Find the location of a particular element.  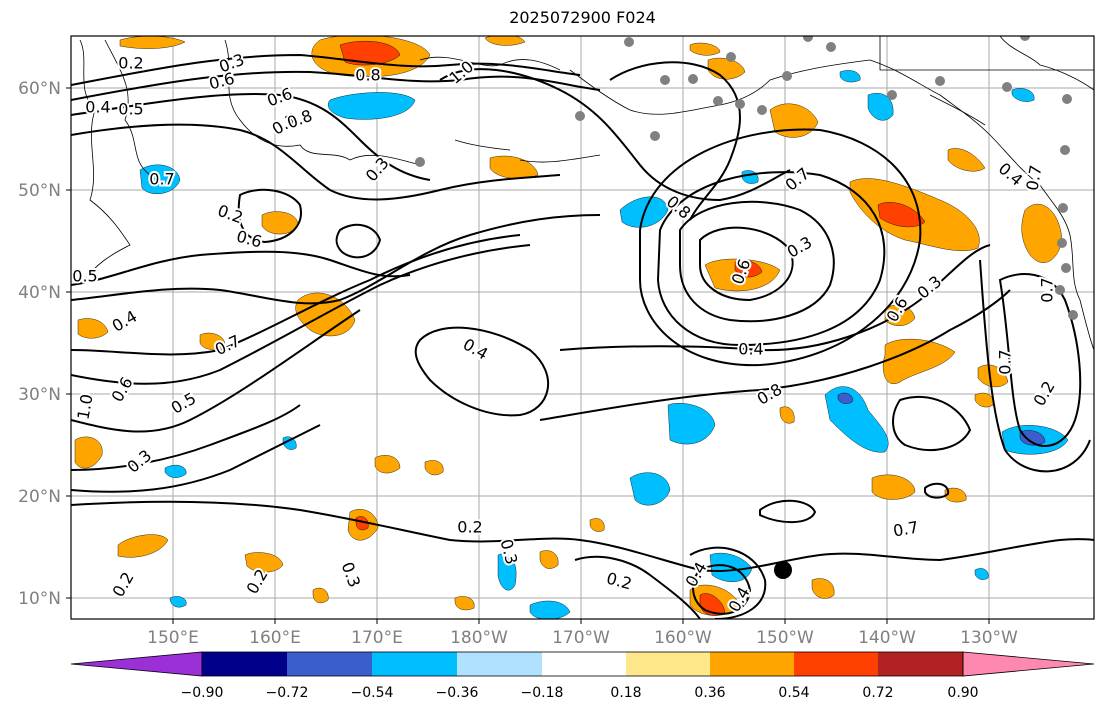

lat-axis: 60°N 50°N 40°N 30°N 20°N 10°N is located at coordinates (39, 344).